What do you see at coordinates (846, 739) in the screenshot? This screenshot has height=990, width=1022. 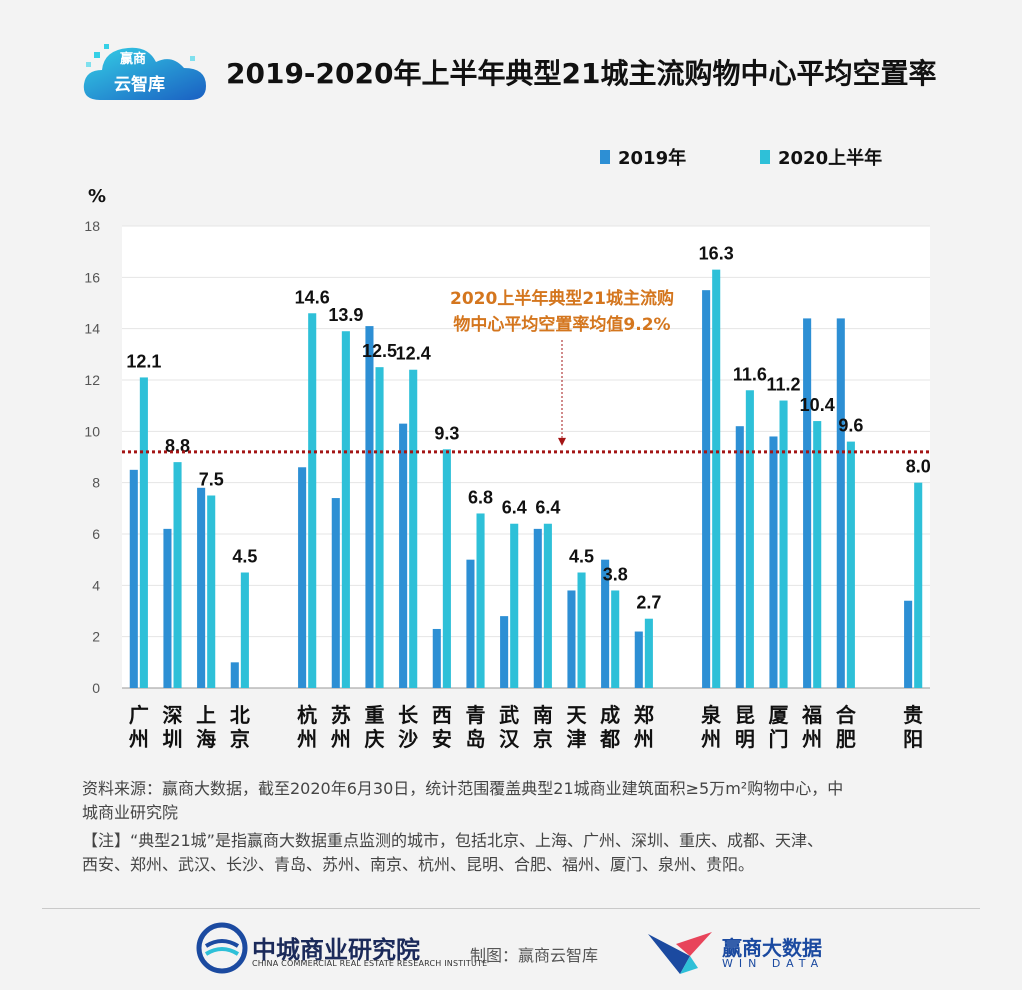 I see `x-tick-label: 肥` at bounding box center [846, 739].